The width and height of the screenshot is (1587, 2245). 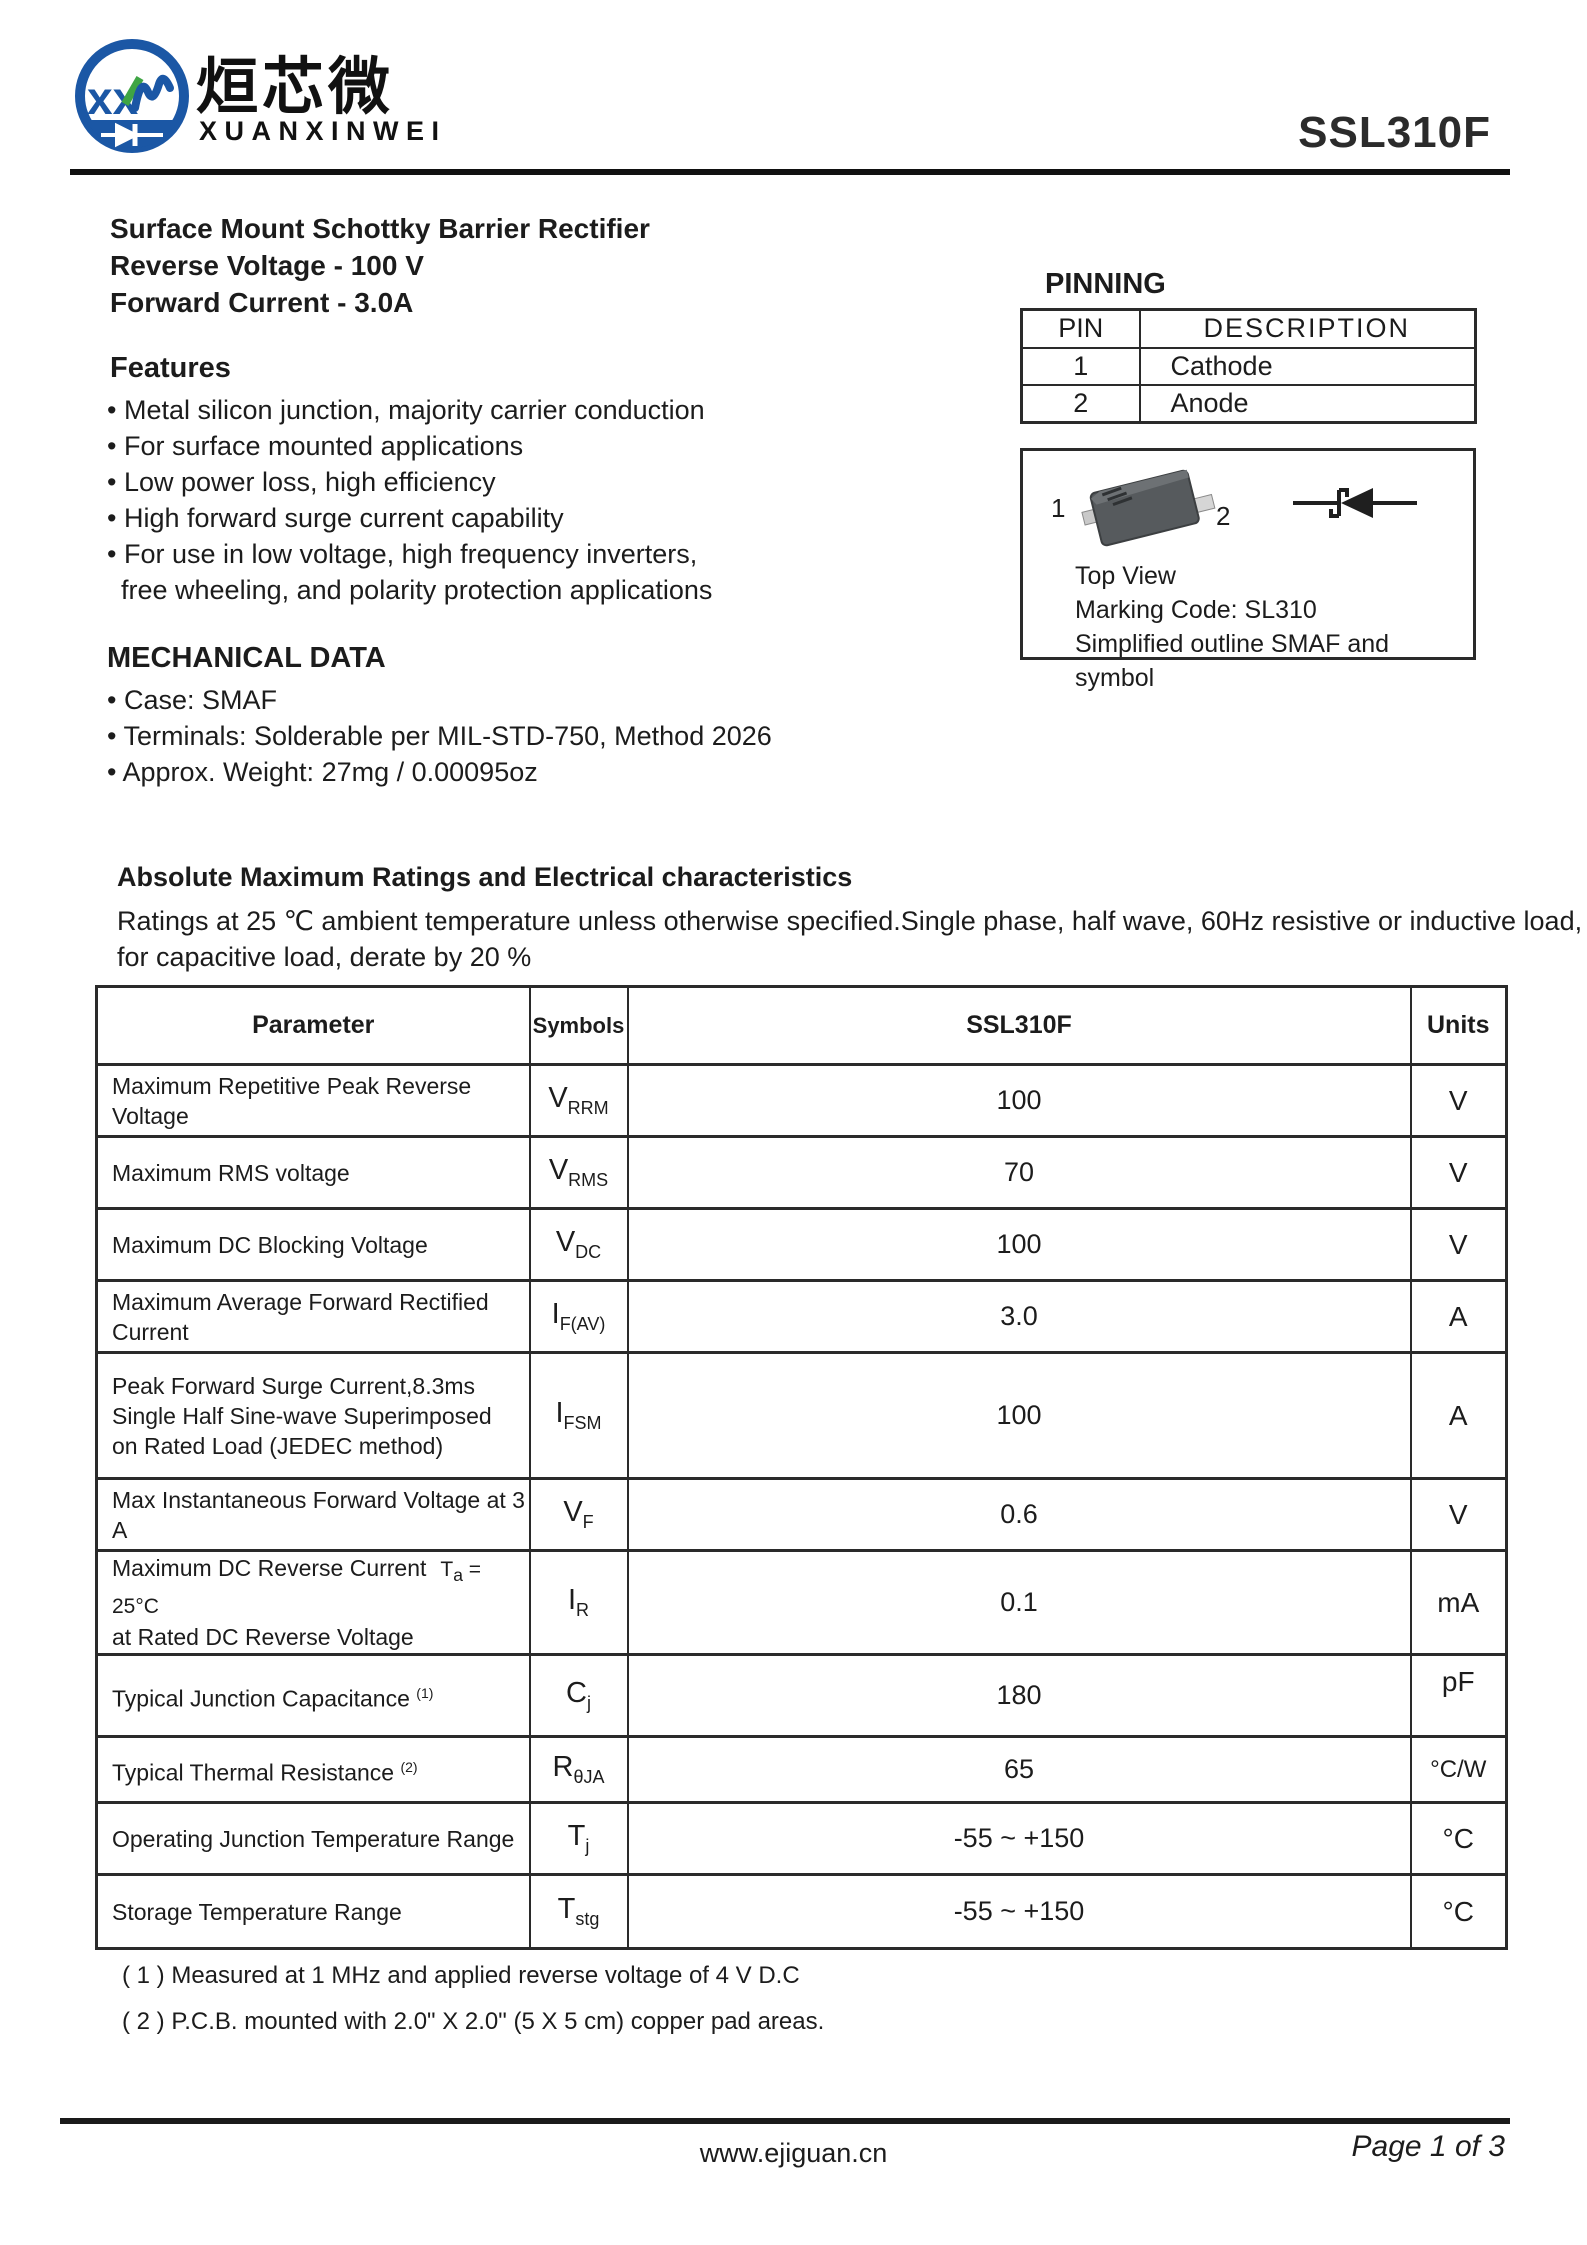 I want to click on package-pin1-label: 1, so click(x=1058, y=508).